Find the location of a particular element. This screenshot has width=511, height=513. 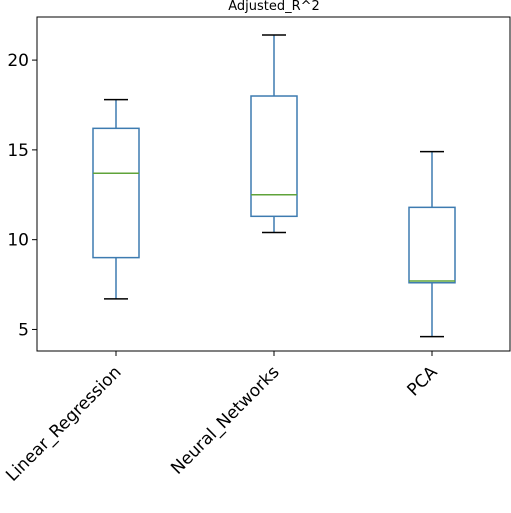

y-tick-label: 20 is located at coordinates (18, 61).